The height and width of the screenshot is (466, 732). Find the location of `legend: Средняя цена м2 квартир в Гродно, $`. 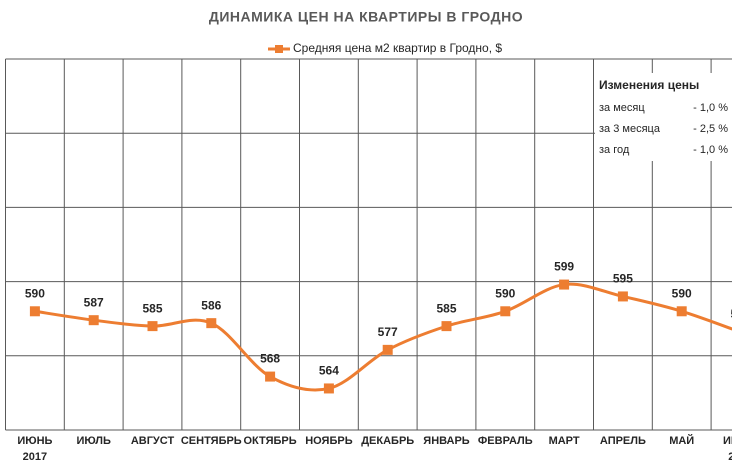

legend: Средняя цена м2 квартир в Гродно, $ is located at coordinates (385, 48).